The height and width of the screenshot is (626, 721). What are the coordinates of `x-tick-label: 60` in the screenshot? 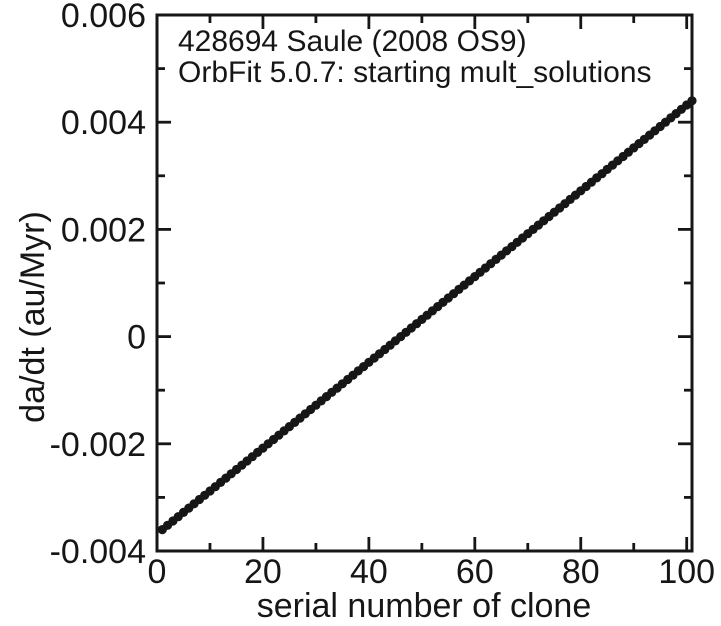 It's located at (475, 572).